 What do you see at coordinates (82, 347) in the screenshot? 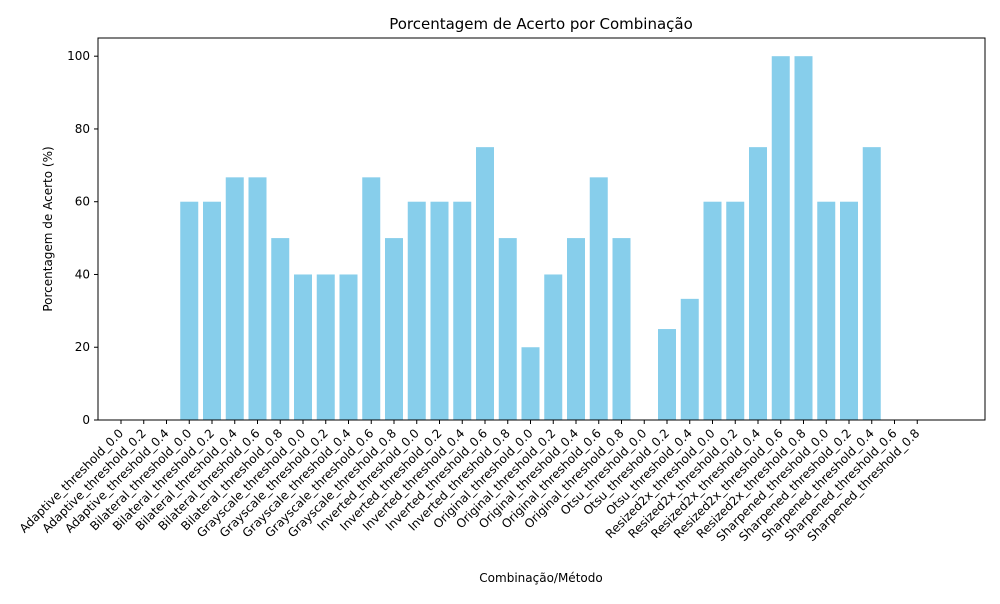
I see `y-tick-label: 20` at bounding box center [82, 347].